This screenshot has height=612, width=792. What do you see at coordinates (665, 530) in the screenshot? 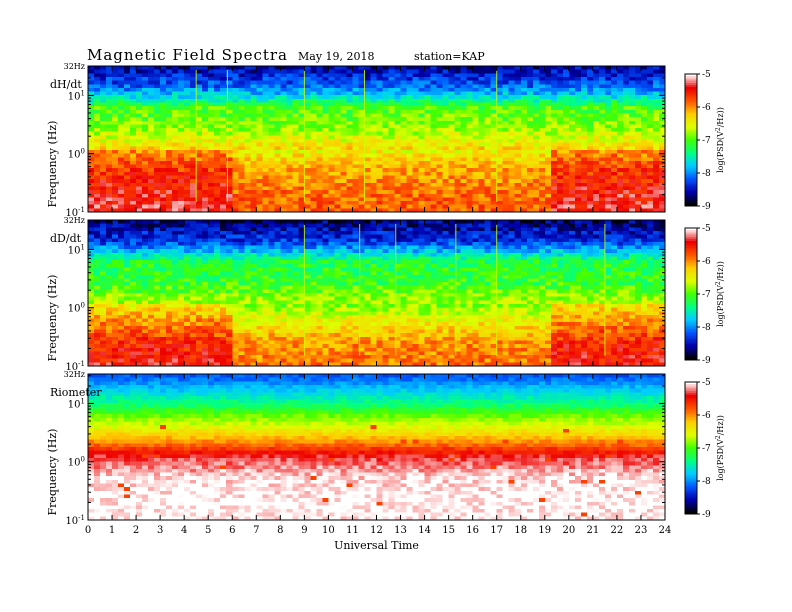
I see `x-tick-label: 24` at bounding box center [665, 530].